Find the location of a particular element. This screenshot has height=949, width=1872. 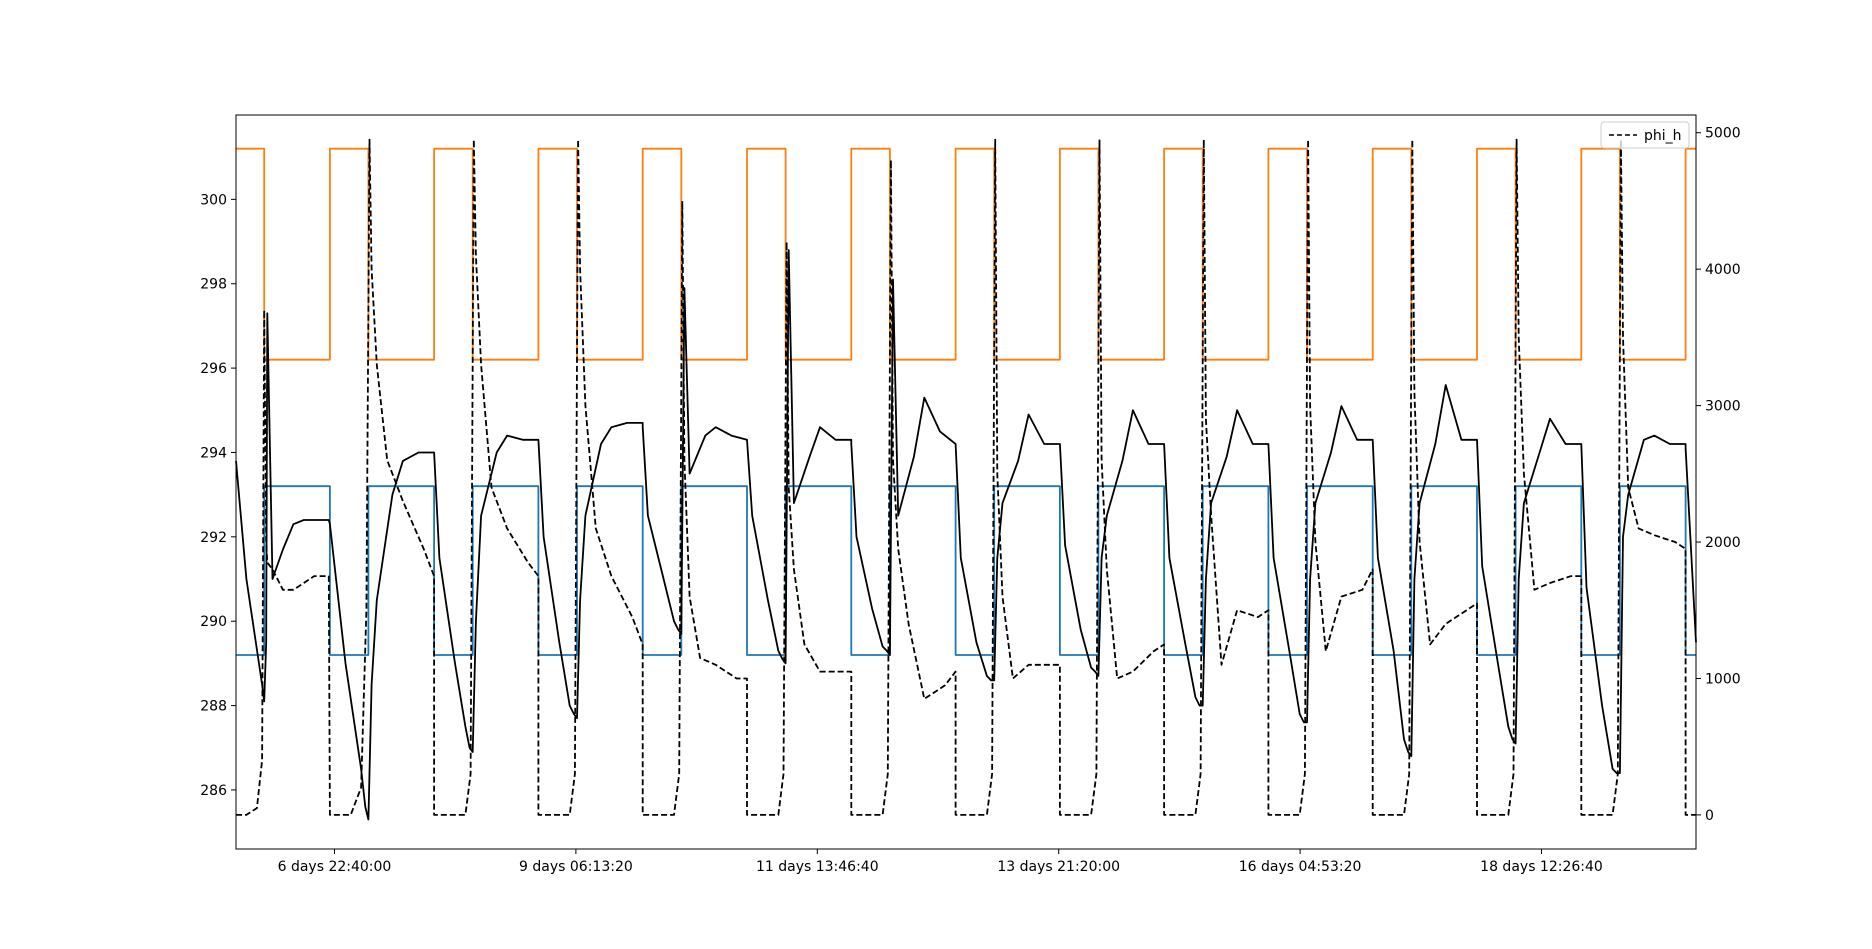

y-right-tick-label: 3000 is located at coordinates (1723, 407).